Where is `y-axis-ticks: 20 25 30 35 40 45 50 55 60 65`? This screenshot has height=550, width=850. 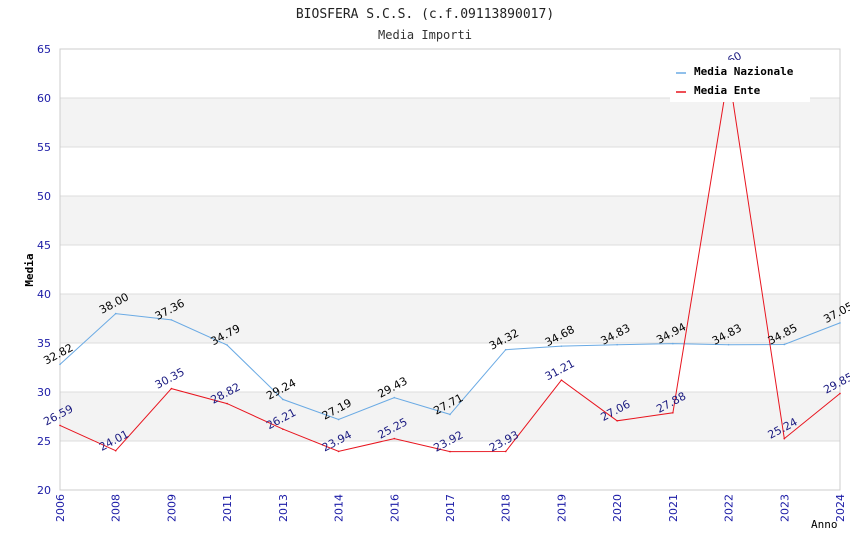
y-axis-ticks: 20 25 30 35 40 45 50 55 60 65 is located at coordinates (44, 270).